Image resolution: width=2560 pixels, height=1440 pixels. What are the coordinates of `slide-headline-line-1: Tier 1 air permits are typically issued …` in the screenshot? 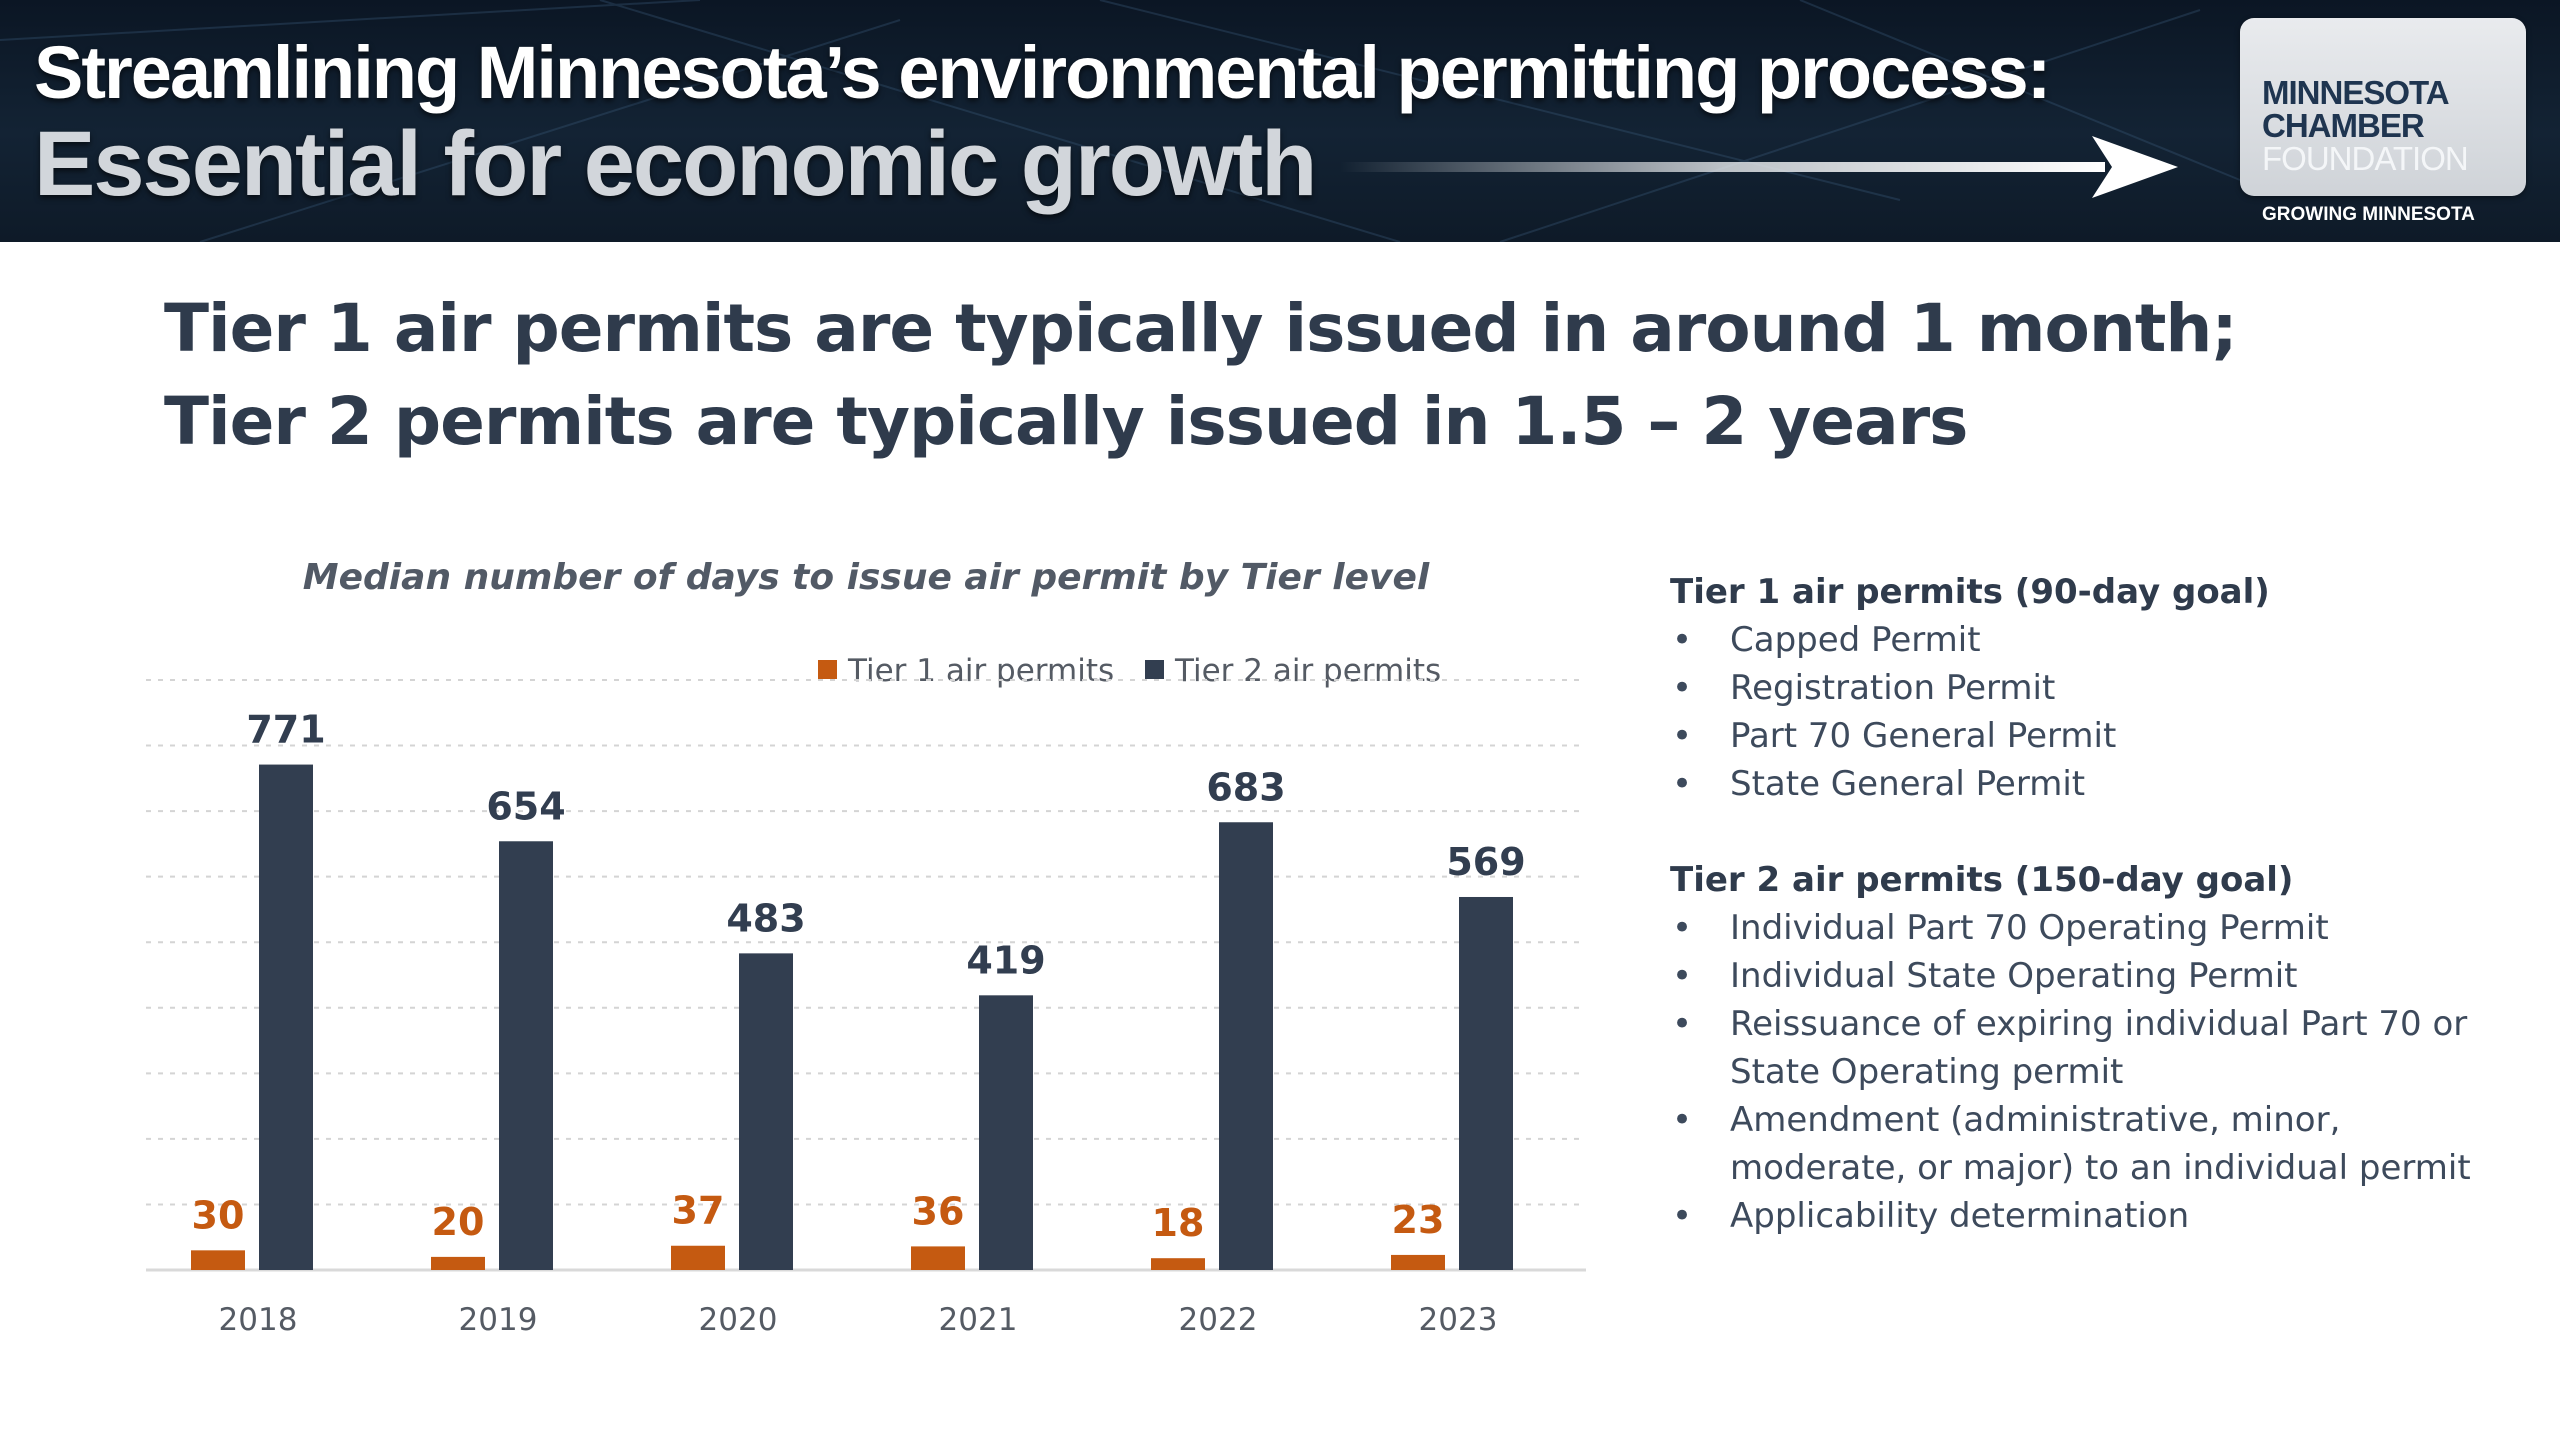 It's located at (1201, 328).